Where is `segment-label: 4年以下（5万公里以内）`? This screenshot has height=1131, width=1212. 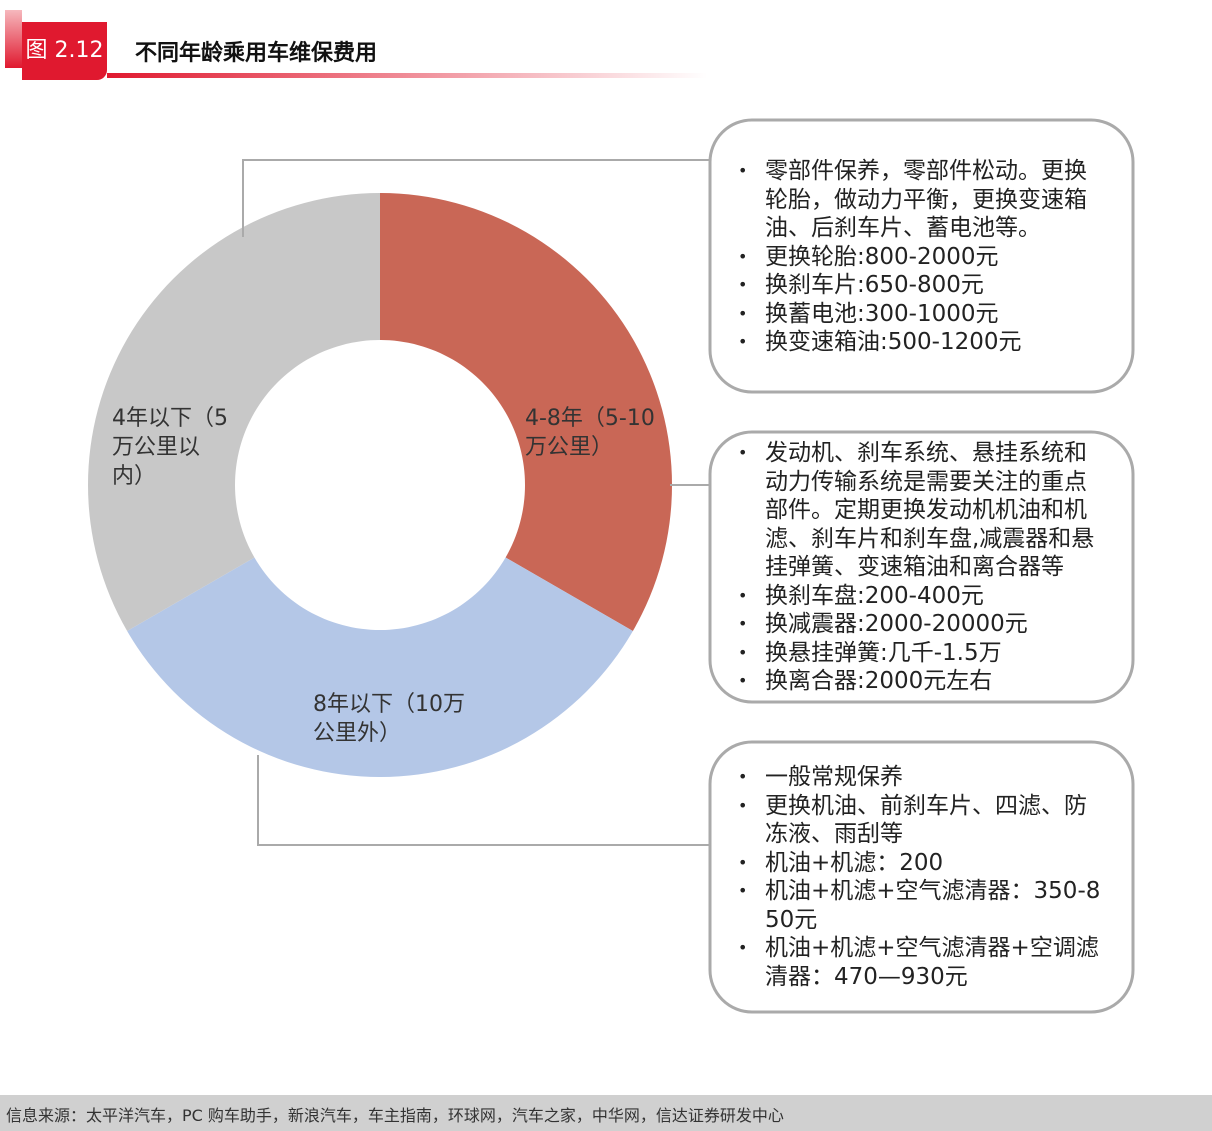
segment-label: 4年以下（5万公里以内） is located at coordinates (170, 447).